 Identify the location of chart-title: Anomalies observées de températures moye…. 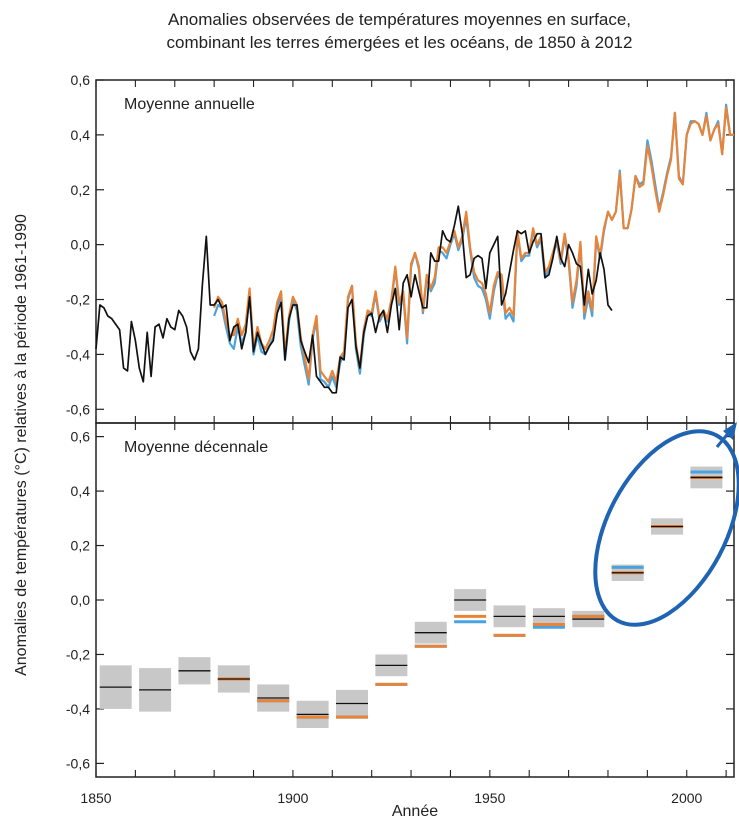
(399, 31).